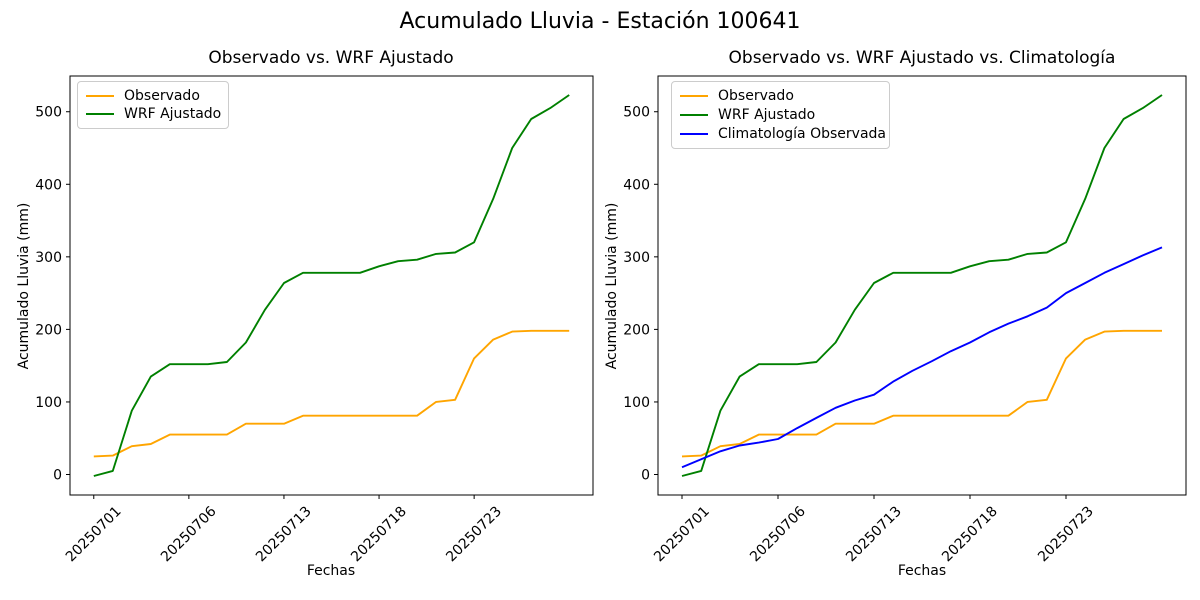 The height and width of the screenshot is (600, 1200). Describe the element at coordinates (694, 133) in the screenshot. I see `climatologia-line-swatch` at that location.